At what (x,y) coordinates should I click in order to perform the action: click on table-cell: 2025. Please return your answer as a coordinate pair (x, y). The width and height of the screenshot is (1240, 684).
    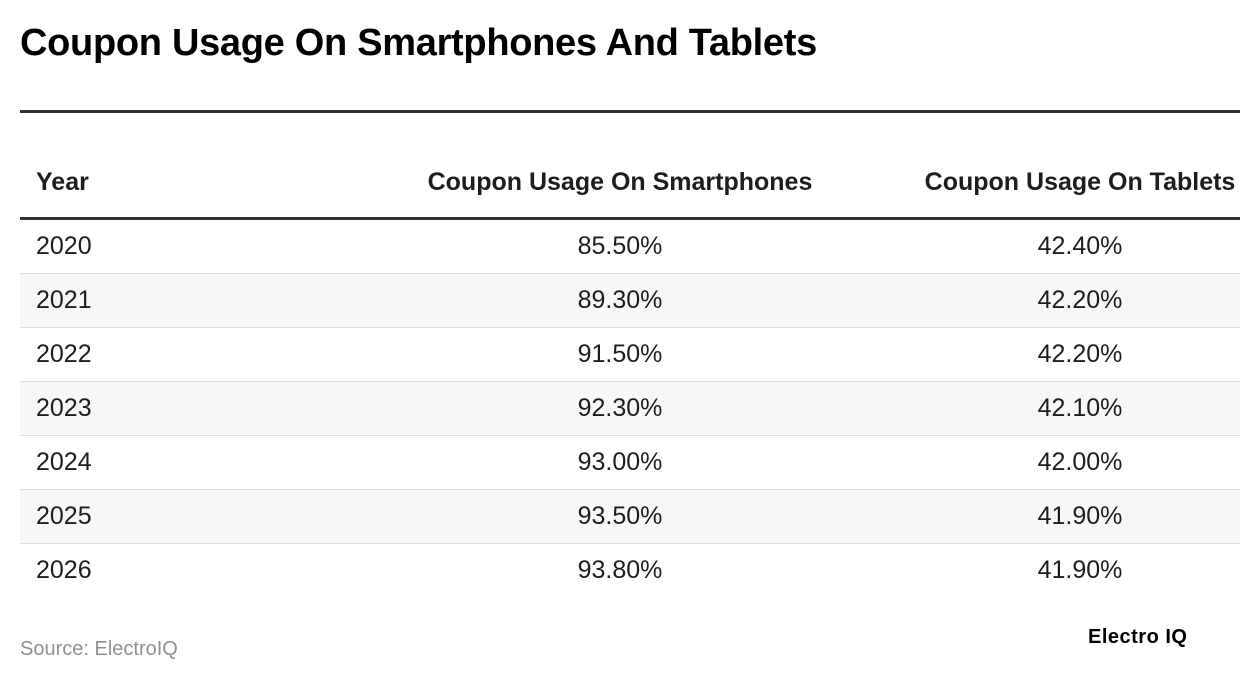
    Looking at the image, I should click on (200, 516).